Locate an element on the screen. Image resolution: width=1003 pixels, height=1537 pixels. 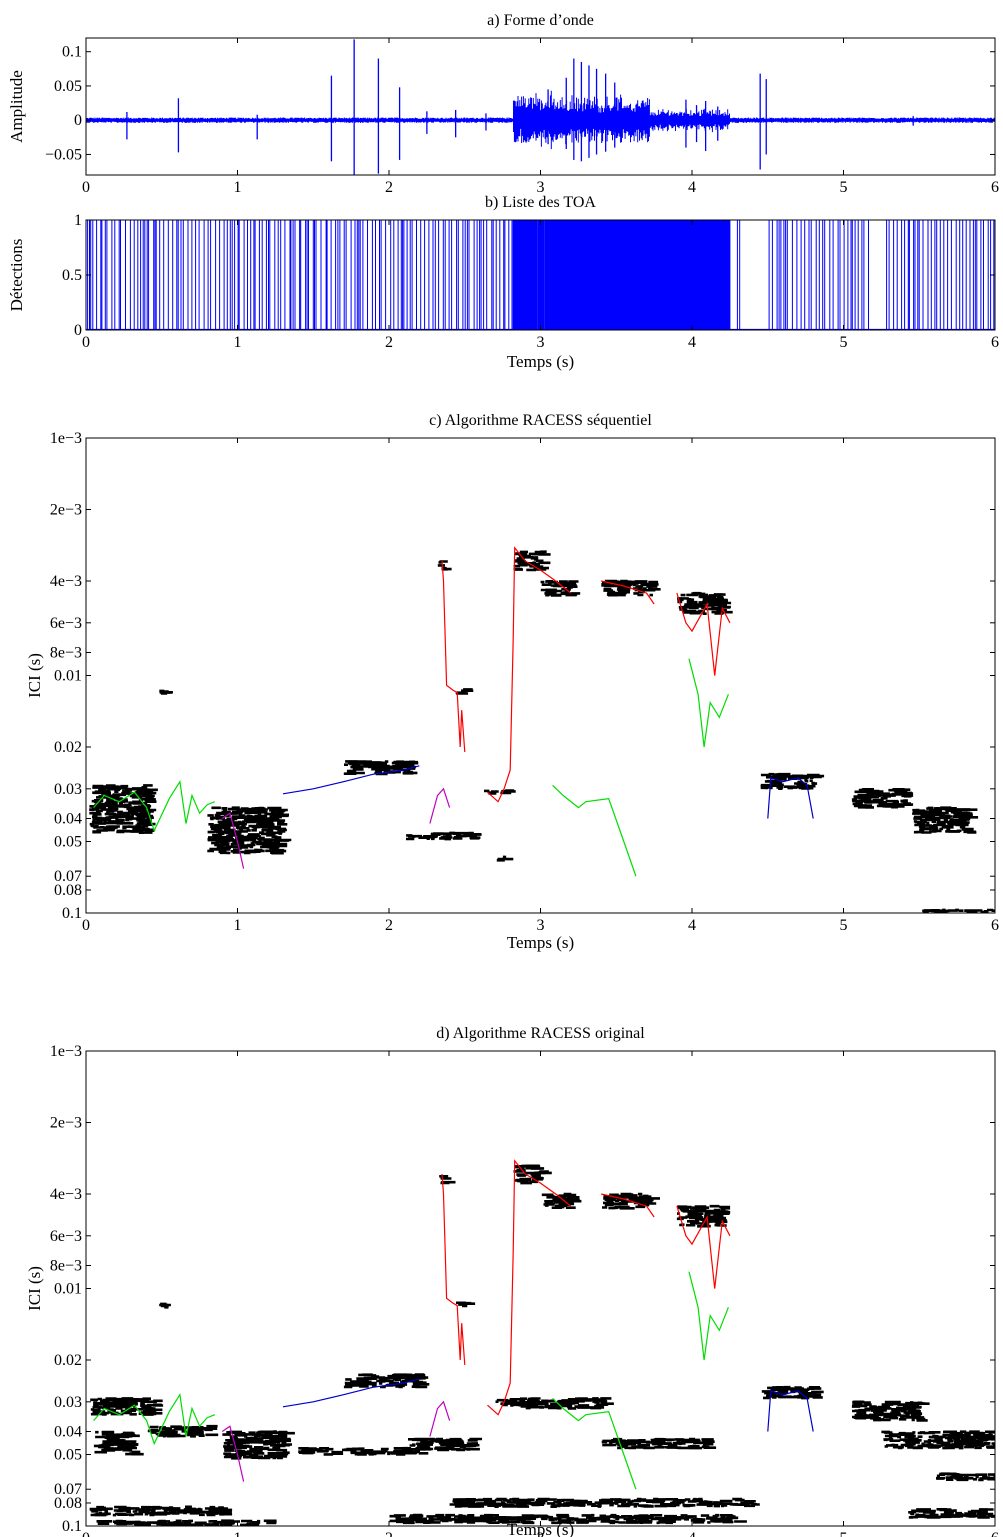
chart-title-c: c) Algorithme RACESS séquentiel is located at coordinates (540, 420).